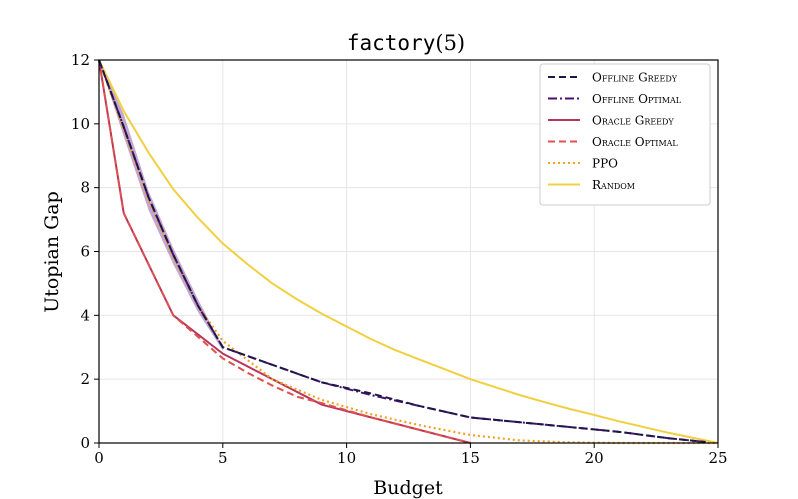 This screenshot has width=798, height=499. Describe the element at coordinates (408, 488) in the screenshot. I see `x-axis-label: Budget` at that location.